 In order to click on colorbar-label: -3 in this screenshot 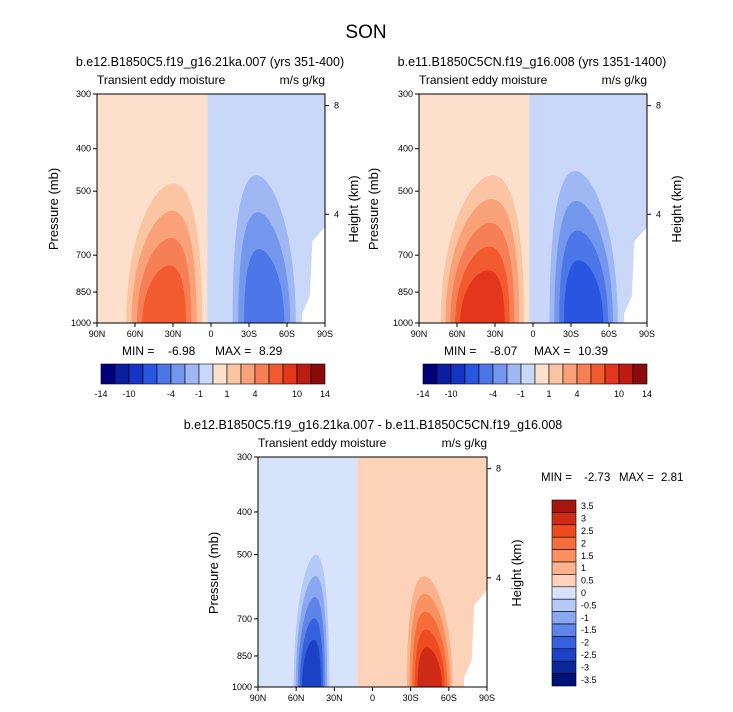, I will do `click(585, 667)`.